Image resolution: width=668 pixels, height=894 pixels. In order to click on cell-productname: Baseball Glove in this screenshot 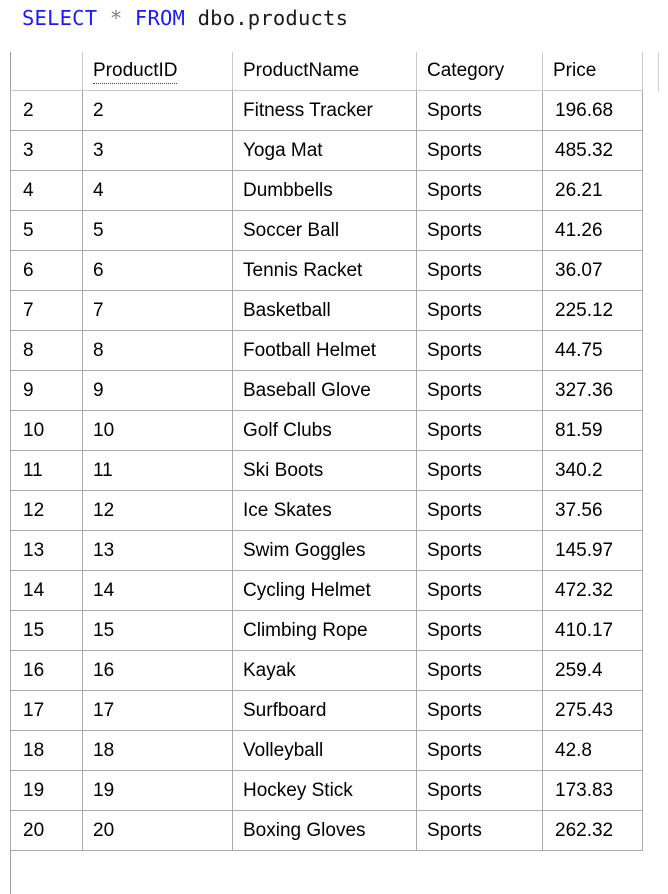, I will do `click(324, 390)`.